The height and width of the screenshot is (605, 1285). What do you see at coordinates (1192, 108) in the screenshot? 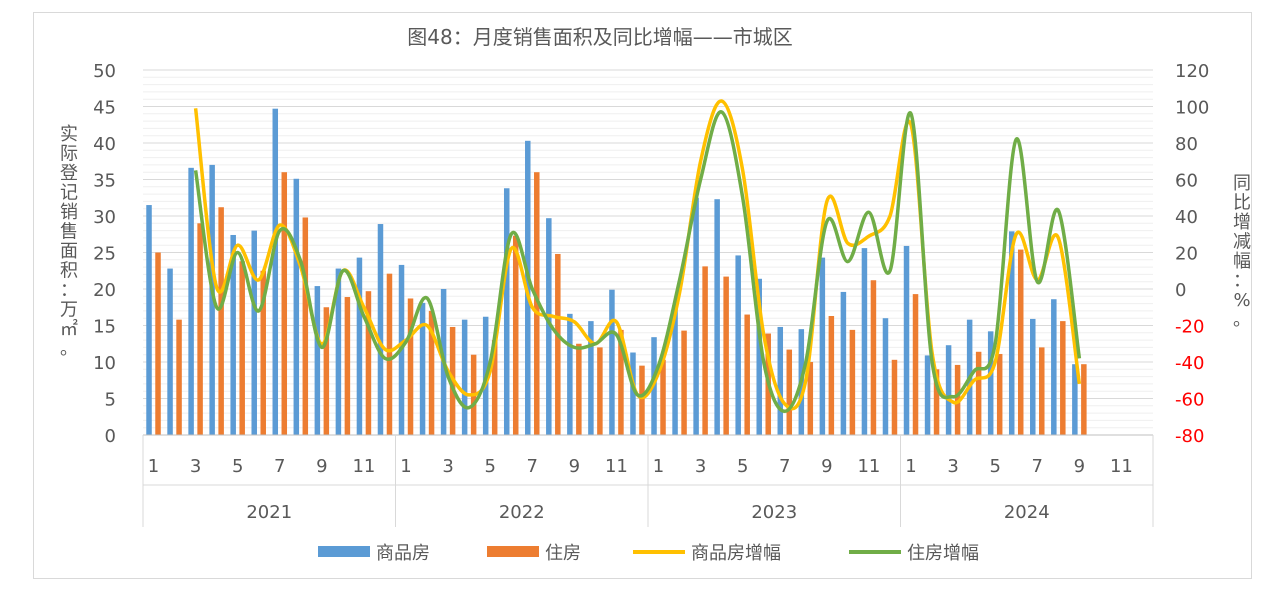
I see `right-tick-label: 100` at bounding box center [1192, 108].